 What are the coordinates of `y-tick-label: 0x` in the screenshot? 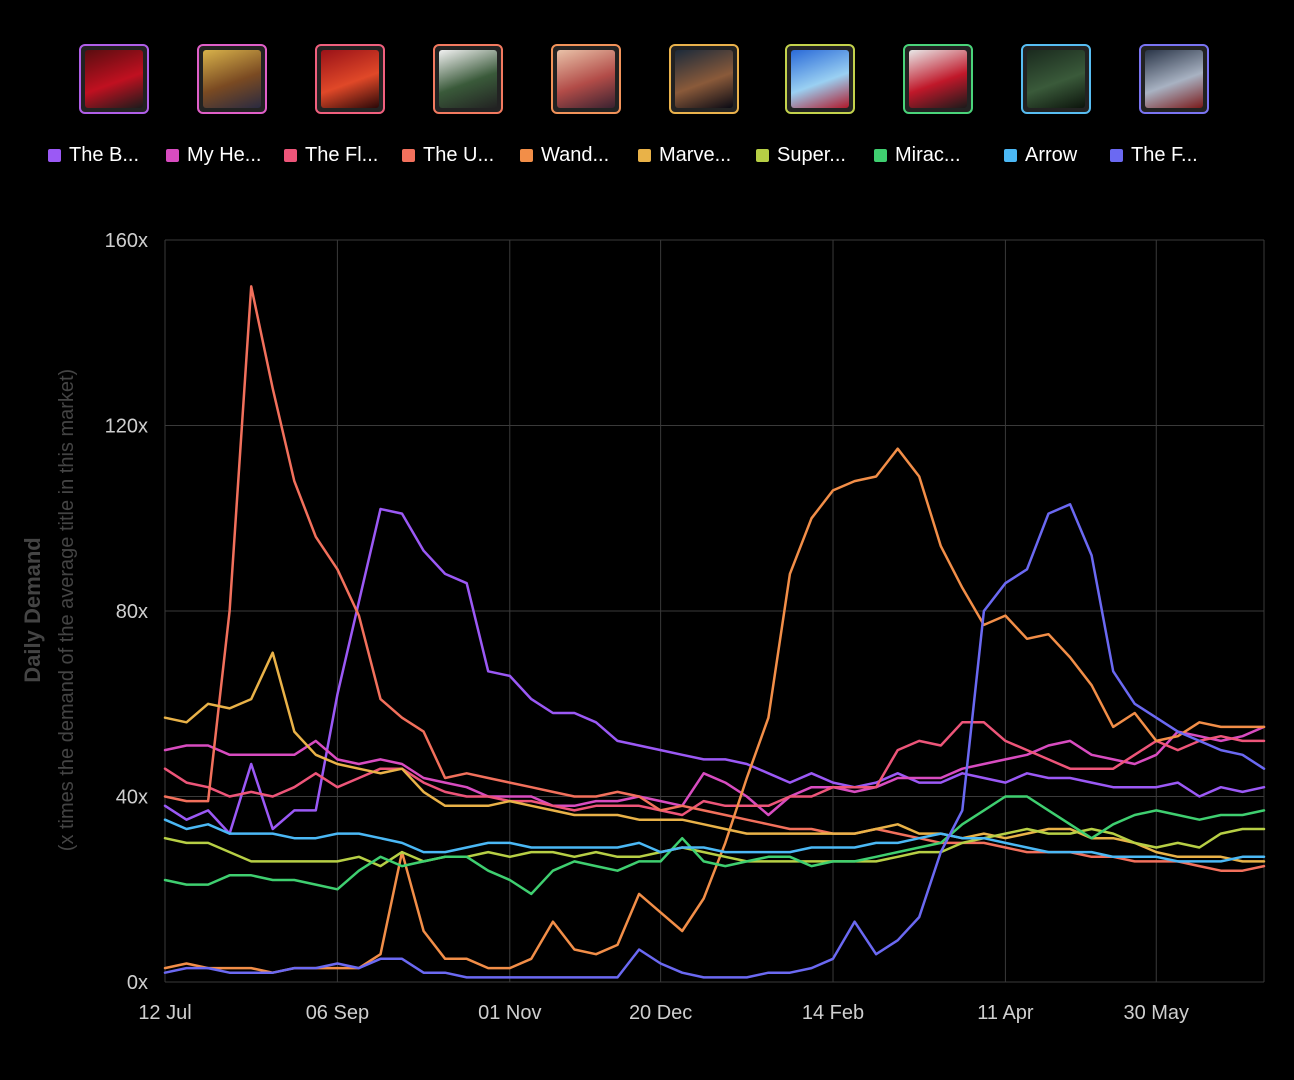 It's located at (137, 983).